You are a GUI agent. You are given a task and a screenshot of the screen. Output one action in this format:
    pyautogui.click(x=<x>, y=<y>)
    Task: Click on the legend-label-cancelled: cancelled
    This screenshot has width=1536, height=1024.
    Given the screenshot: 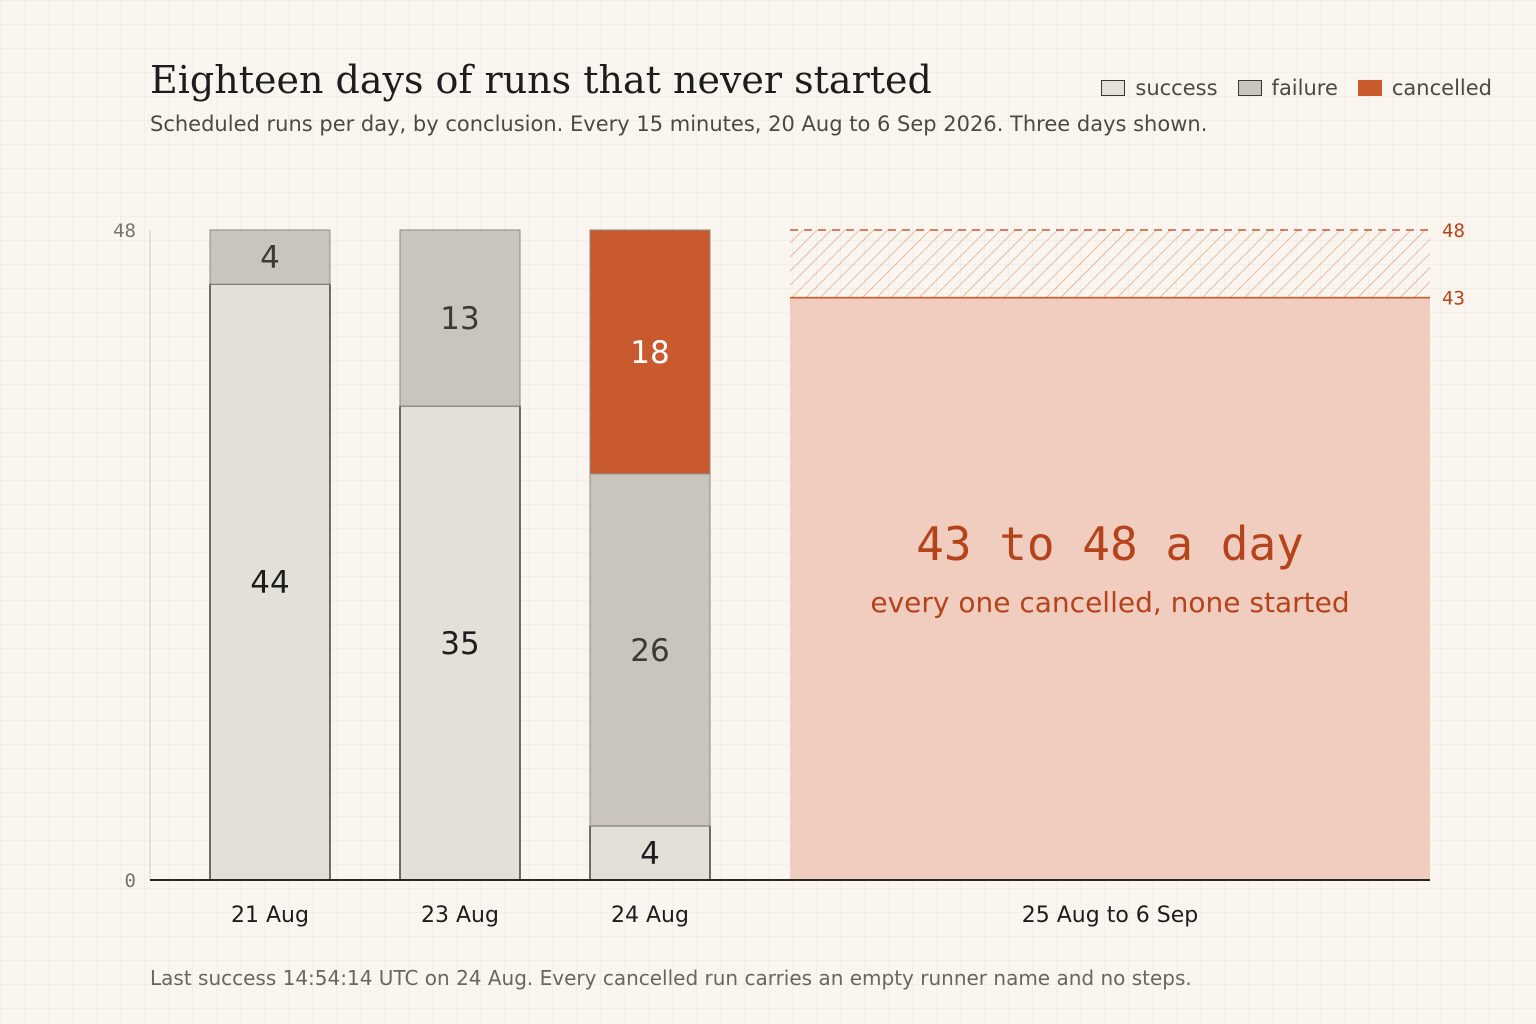 What is the action you would take?
    pyautogui.click(x=1441, y=88)
    